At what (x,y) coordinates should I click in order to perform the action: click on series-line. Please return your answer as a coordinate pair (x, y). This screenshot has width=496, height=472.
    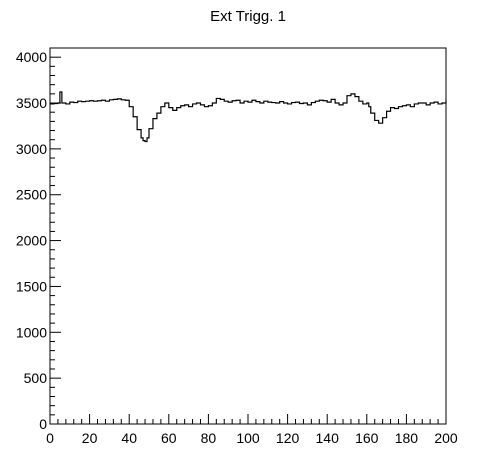
    Looking at the image, I should click on (248, 117).